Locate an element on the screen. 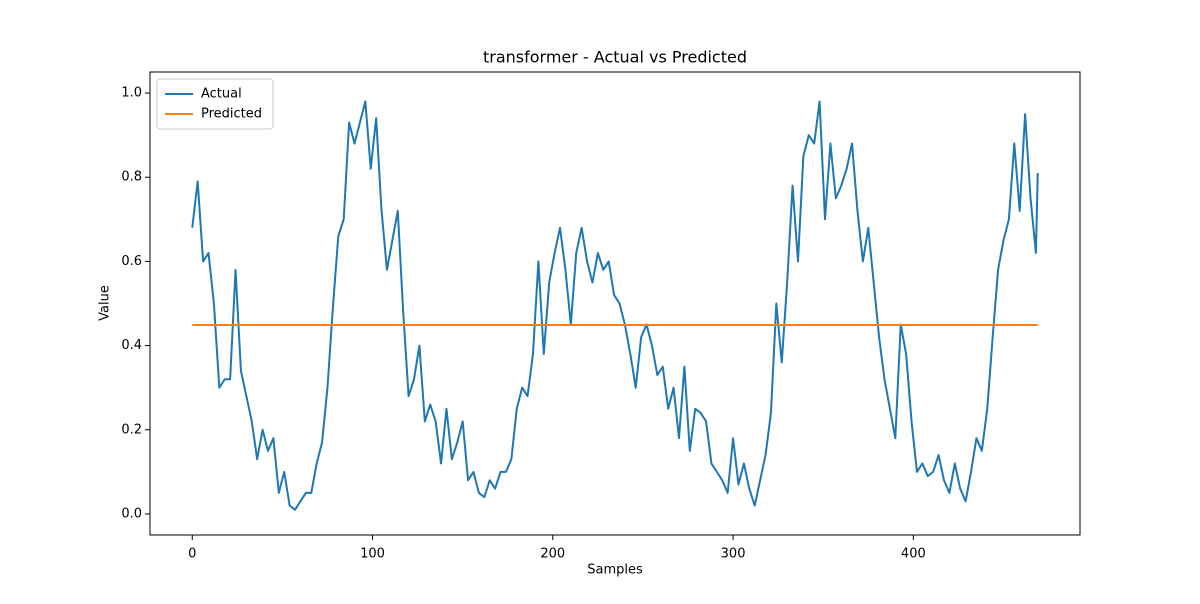 The width and height of the screenshot is (1200, 604). x-tick-label: 300 is located at coordinates (733, 554).